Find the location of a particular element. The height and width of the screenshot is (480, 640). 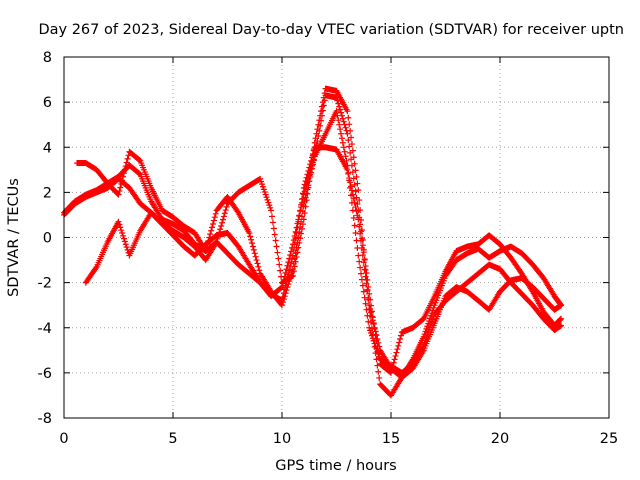

x-tick-label: 10 is located at coordinates (282, 439).